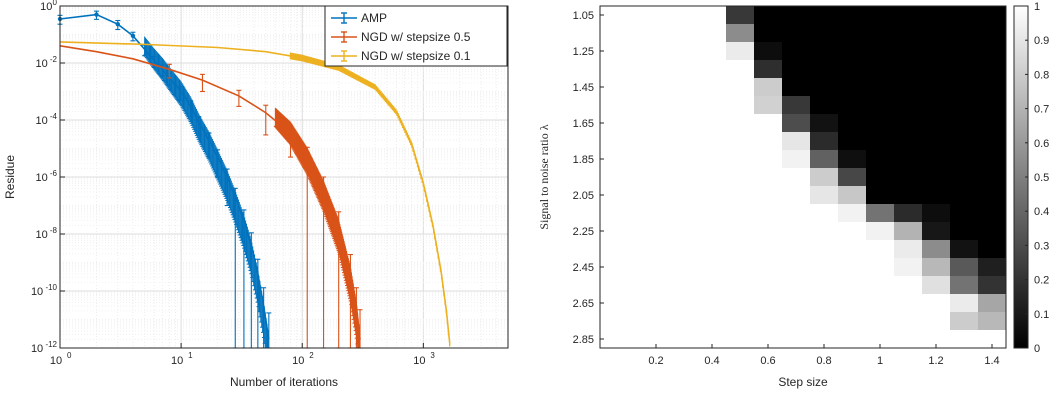 The image size is (1055, 398). Describe the element at coordinates (583, 232) in the screenshot. I see `heatmap-y-tick-label: 2.25` at that location.